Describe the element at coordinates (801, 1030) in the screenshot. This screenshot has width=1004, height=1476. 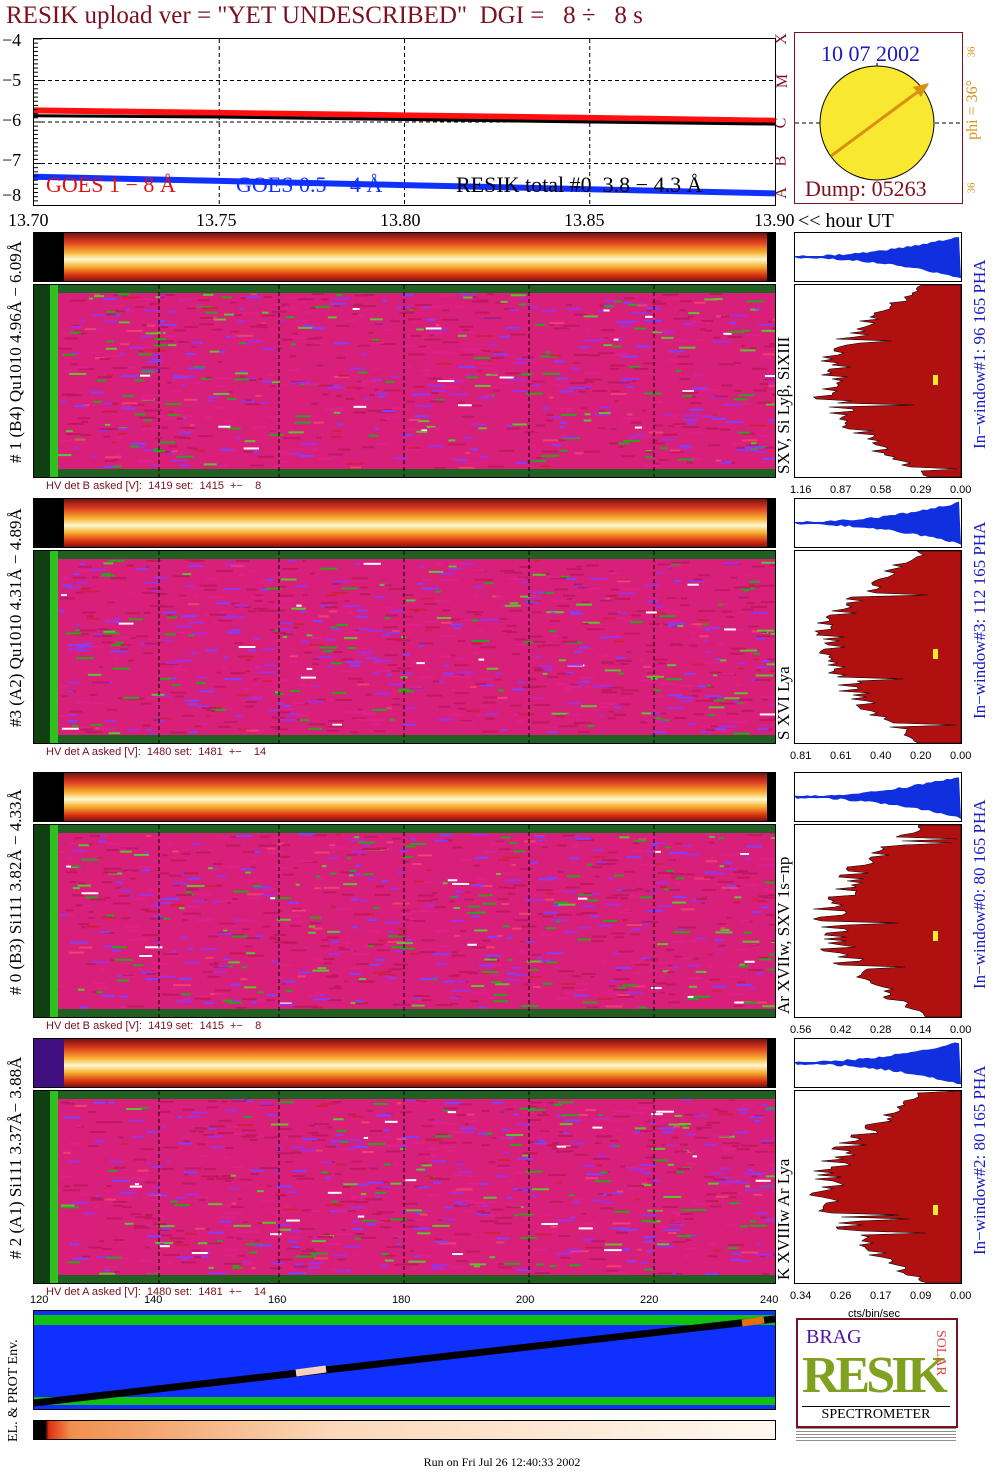
I see `pha-tick-label: 0.56` at that location.